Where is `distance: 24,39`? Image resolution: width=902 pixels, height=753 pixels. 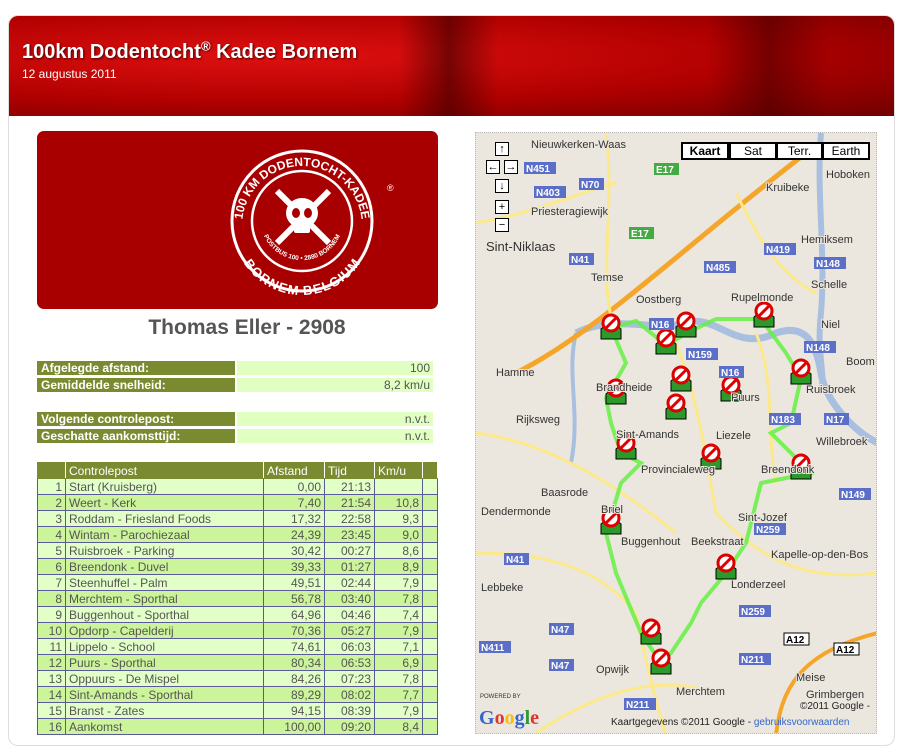 distance: 24,39 is located at coordinates (294, 534).